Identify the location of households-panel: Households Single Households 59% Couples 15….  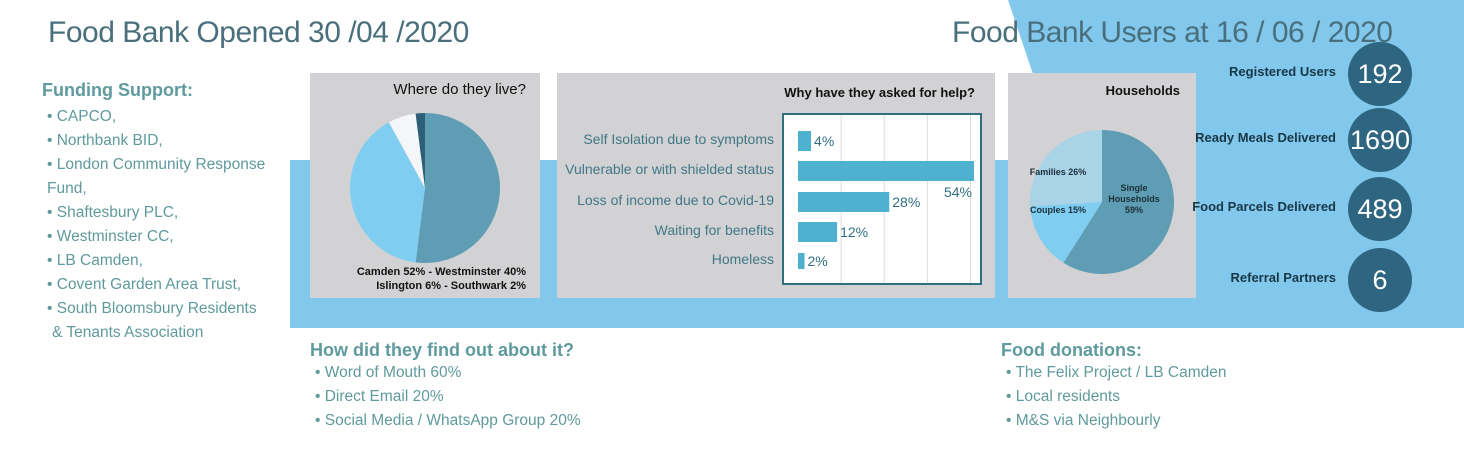
(1102, 185).